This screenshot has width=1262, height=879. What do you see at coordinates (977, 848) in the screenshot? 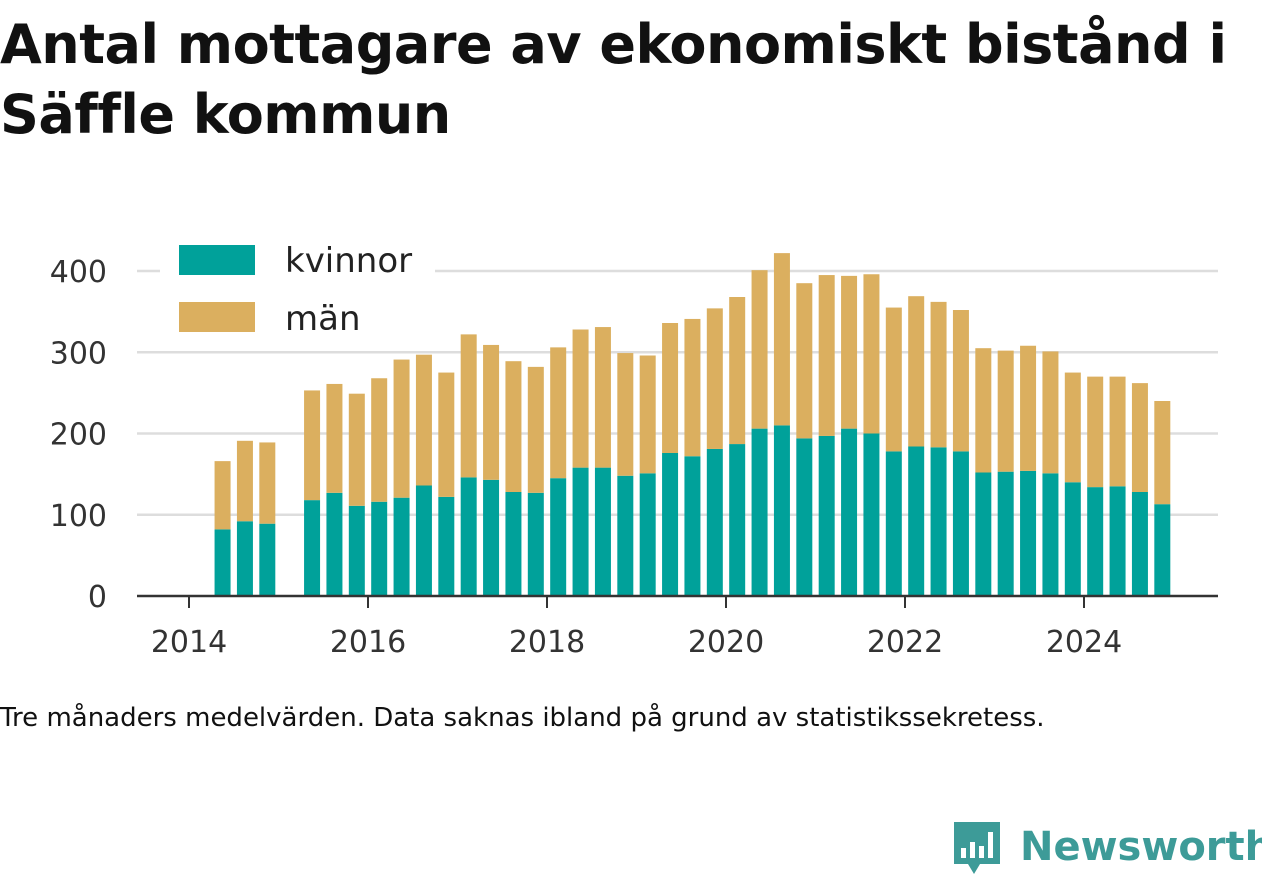
I see `newsworthy-logo-icon` at bounding box center [977, 848].